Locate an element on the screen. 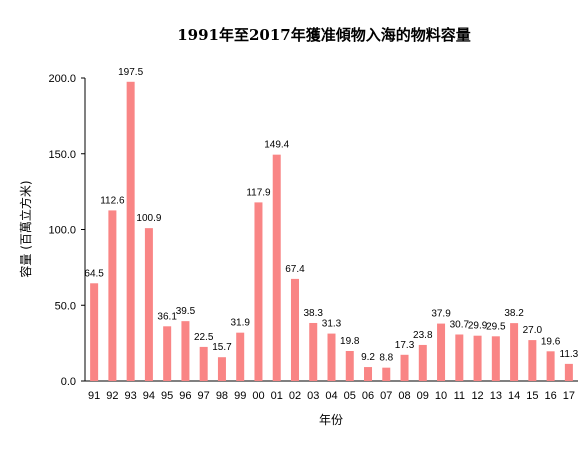 Image resolution: width=584 pixels, height=450 pixels. y-tick-label: 50.0 is located at coordinates (65, 306).